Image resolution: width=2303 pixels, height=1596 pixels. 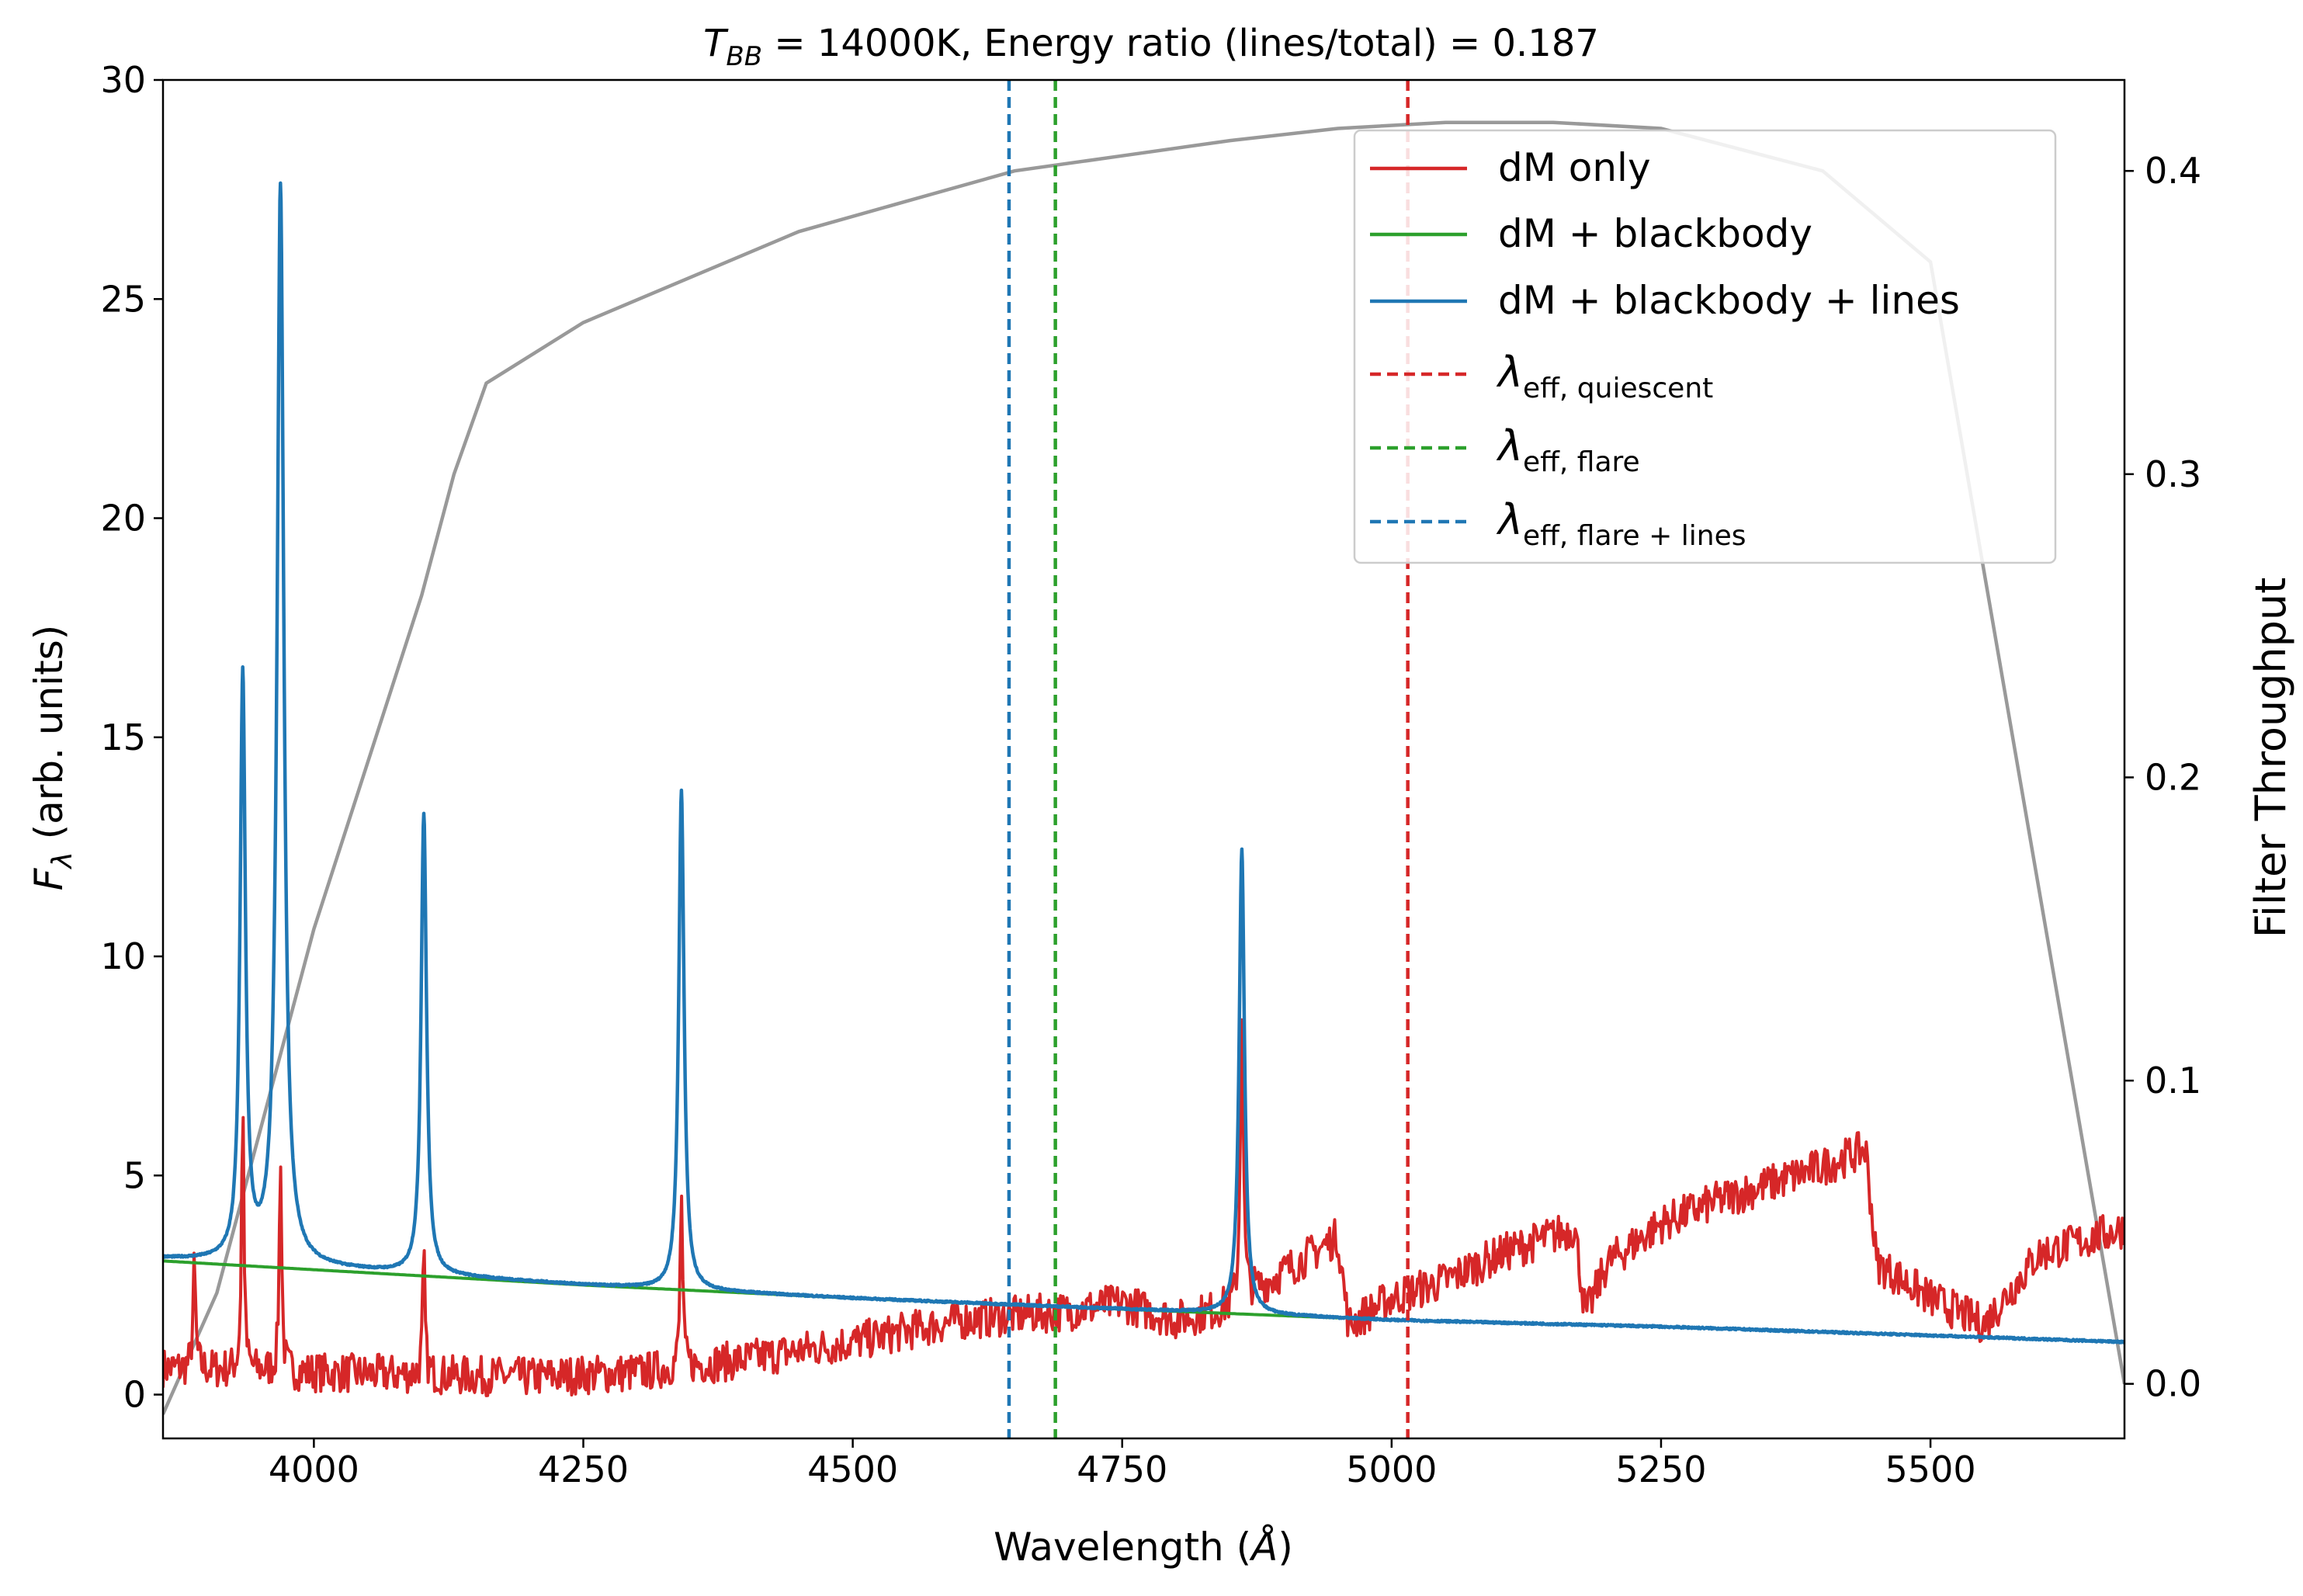 What do you see at coordinates (123, 737) in the screenshot?
I see `y-tick-label: 15` at bounding box center [123, 737].